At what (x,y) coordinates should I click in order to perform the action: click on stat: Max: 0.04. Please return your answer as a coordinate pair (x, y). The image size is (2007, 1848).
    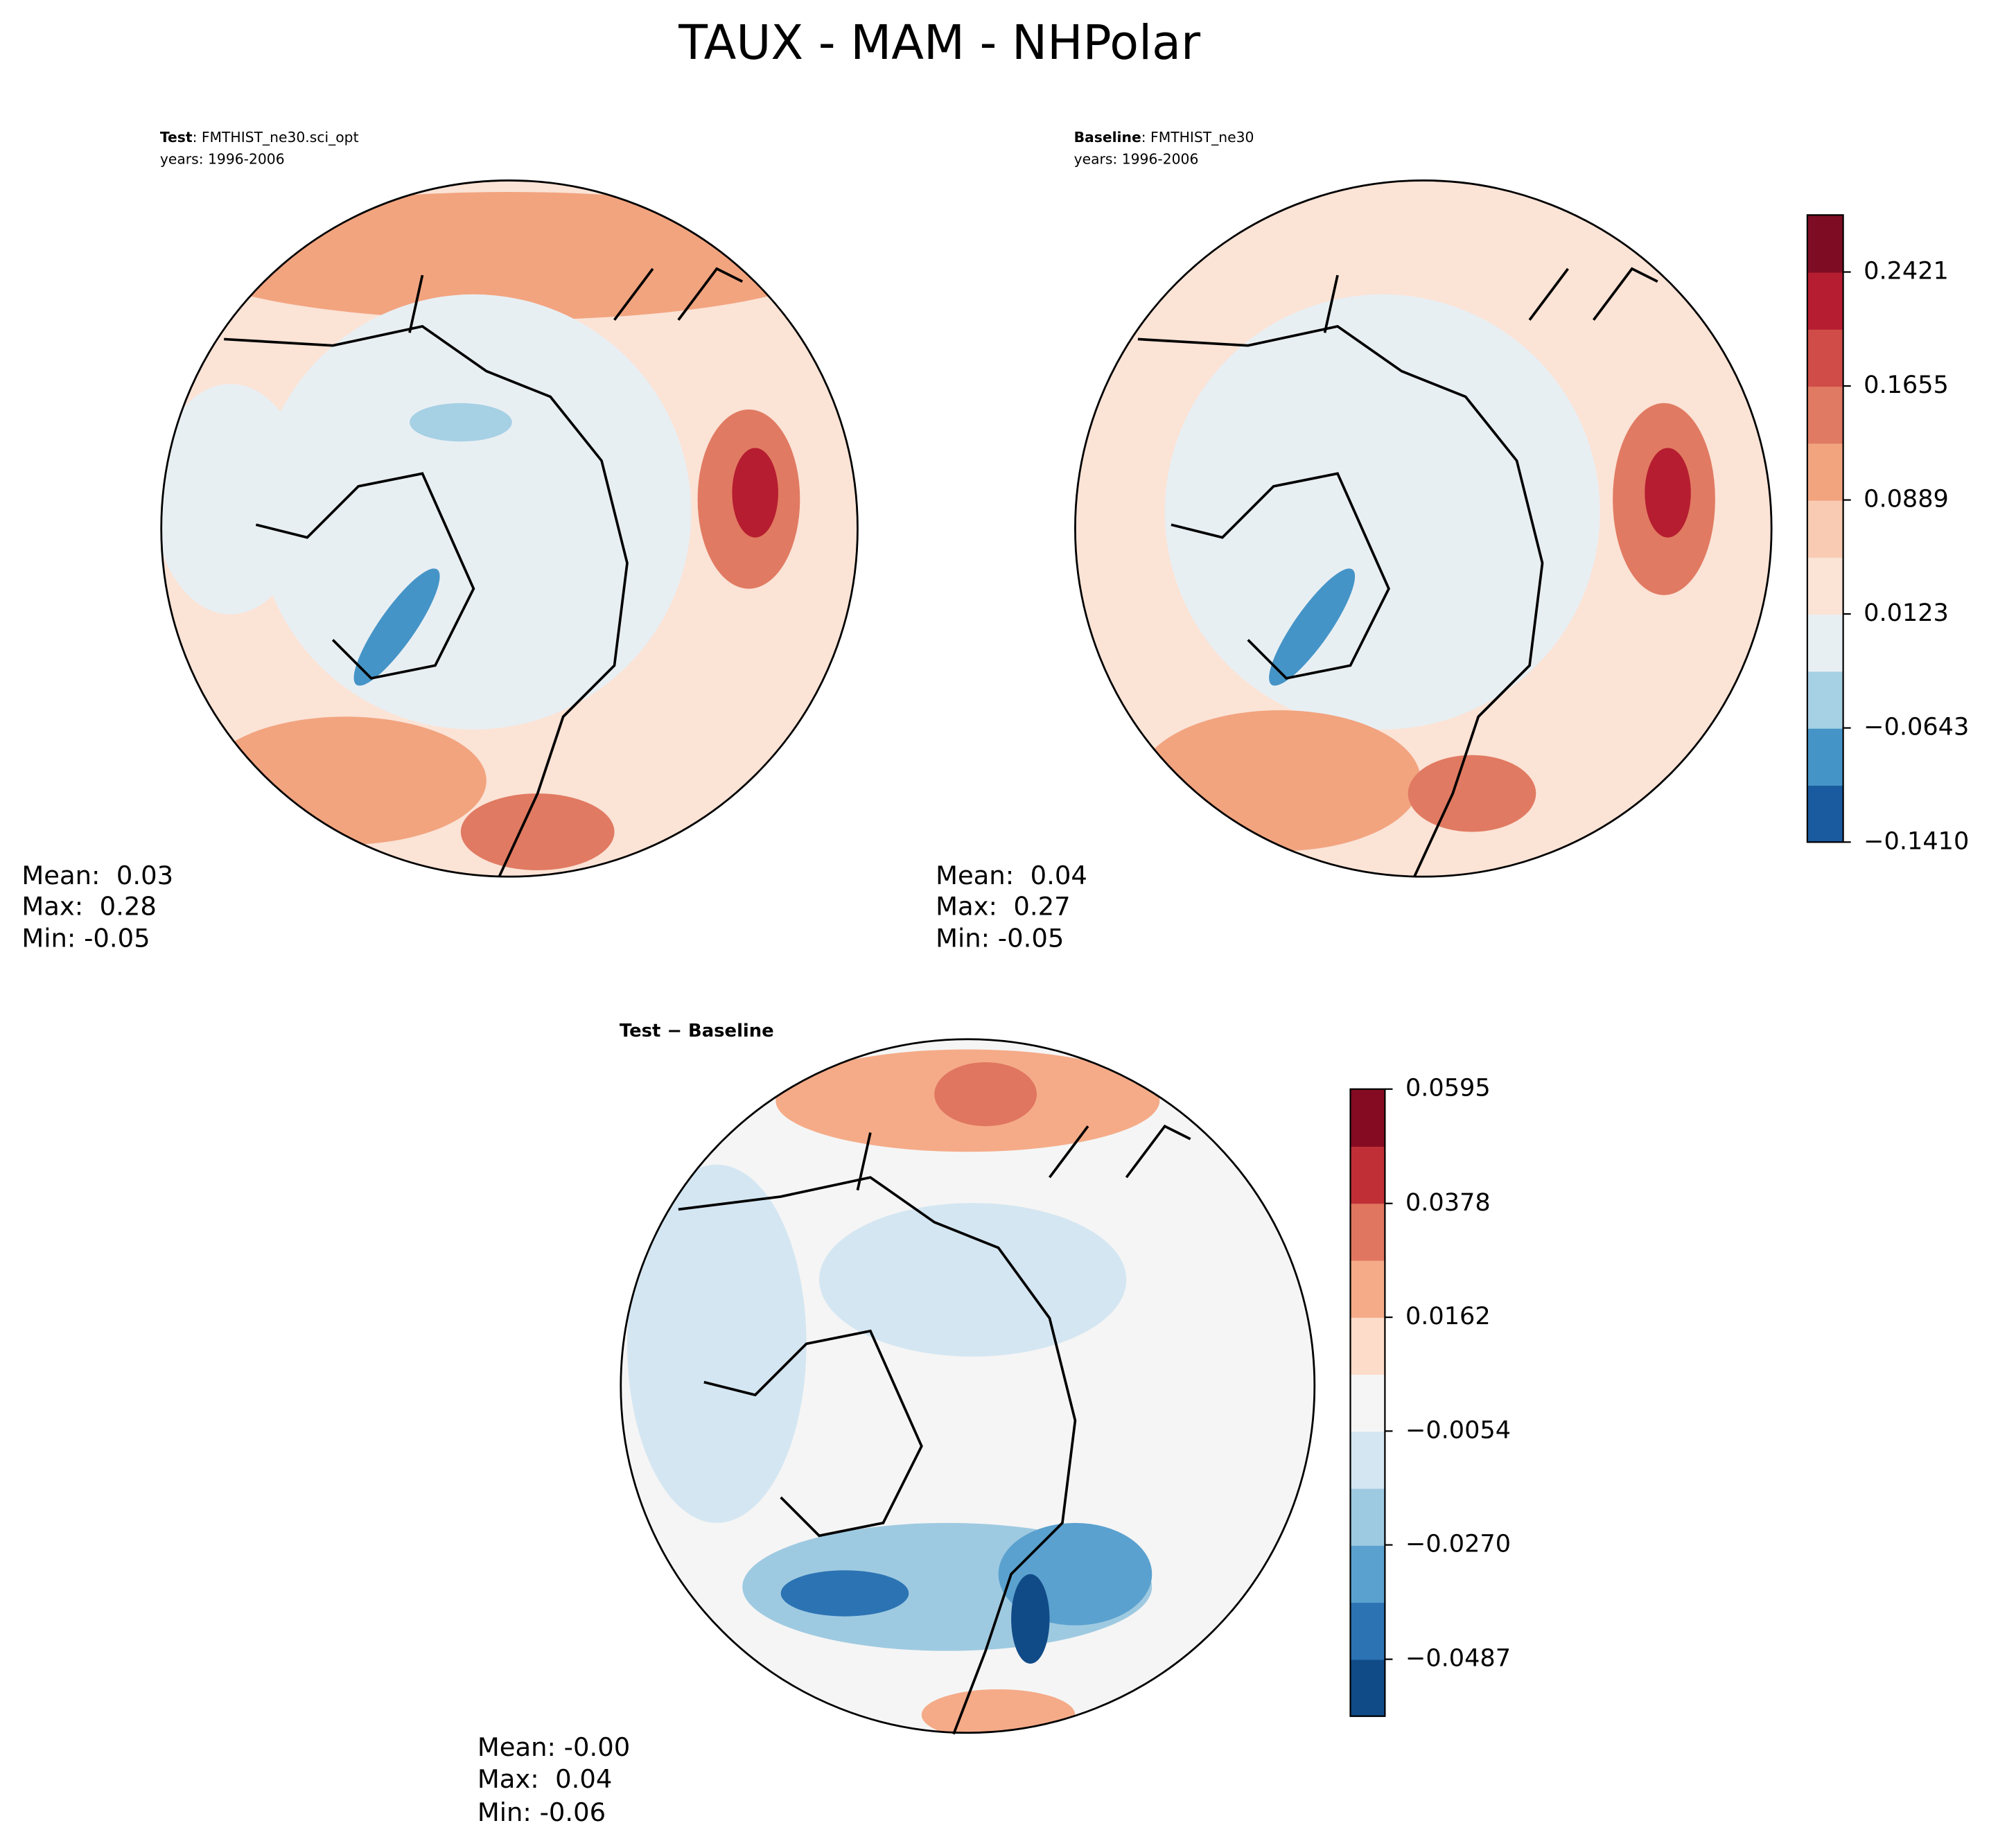
    Looking at the image, I should click on (544, 1779).